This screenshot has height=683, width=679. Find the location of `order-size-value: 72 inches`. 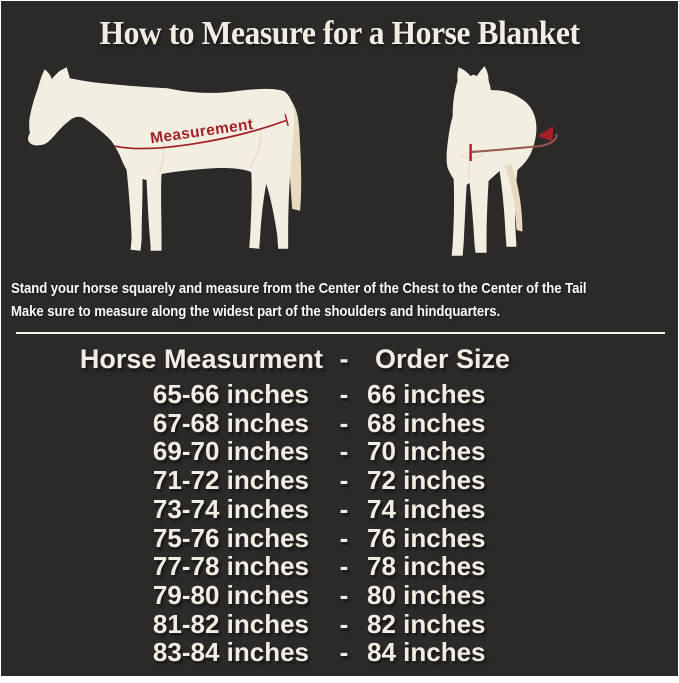

order-size-value: 72 inches is located at coordinates (426, 480).